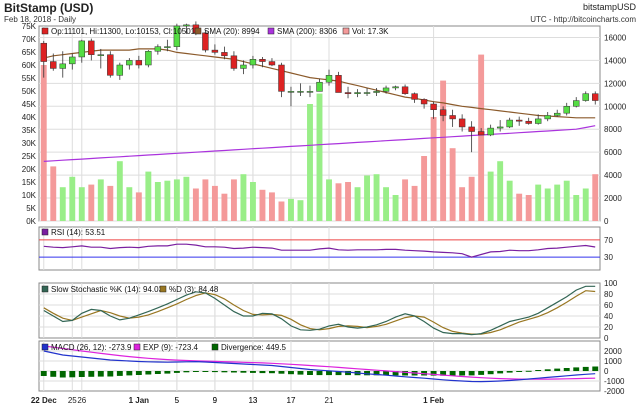  I want to click on y-left-tick: 70K, so click(29, 39).